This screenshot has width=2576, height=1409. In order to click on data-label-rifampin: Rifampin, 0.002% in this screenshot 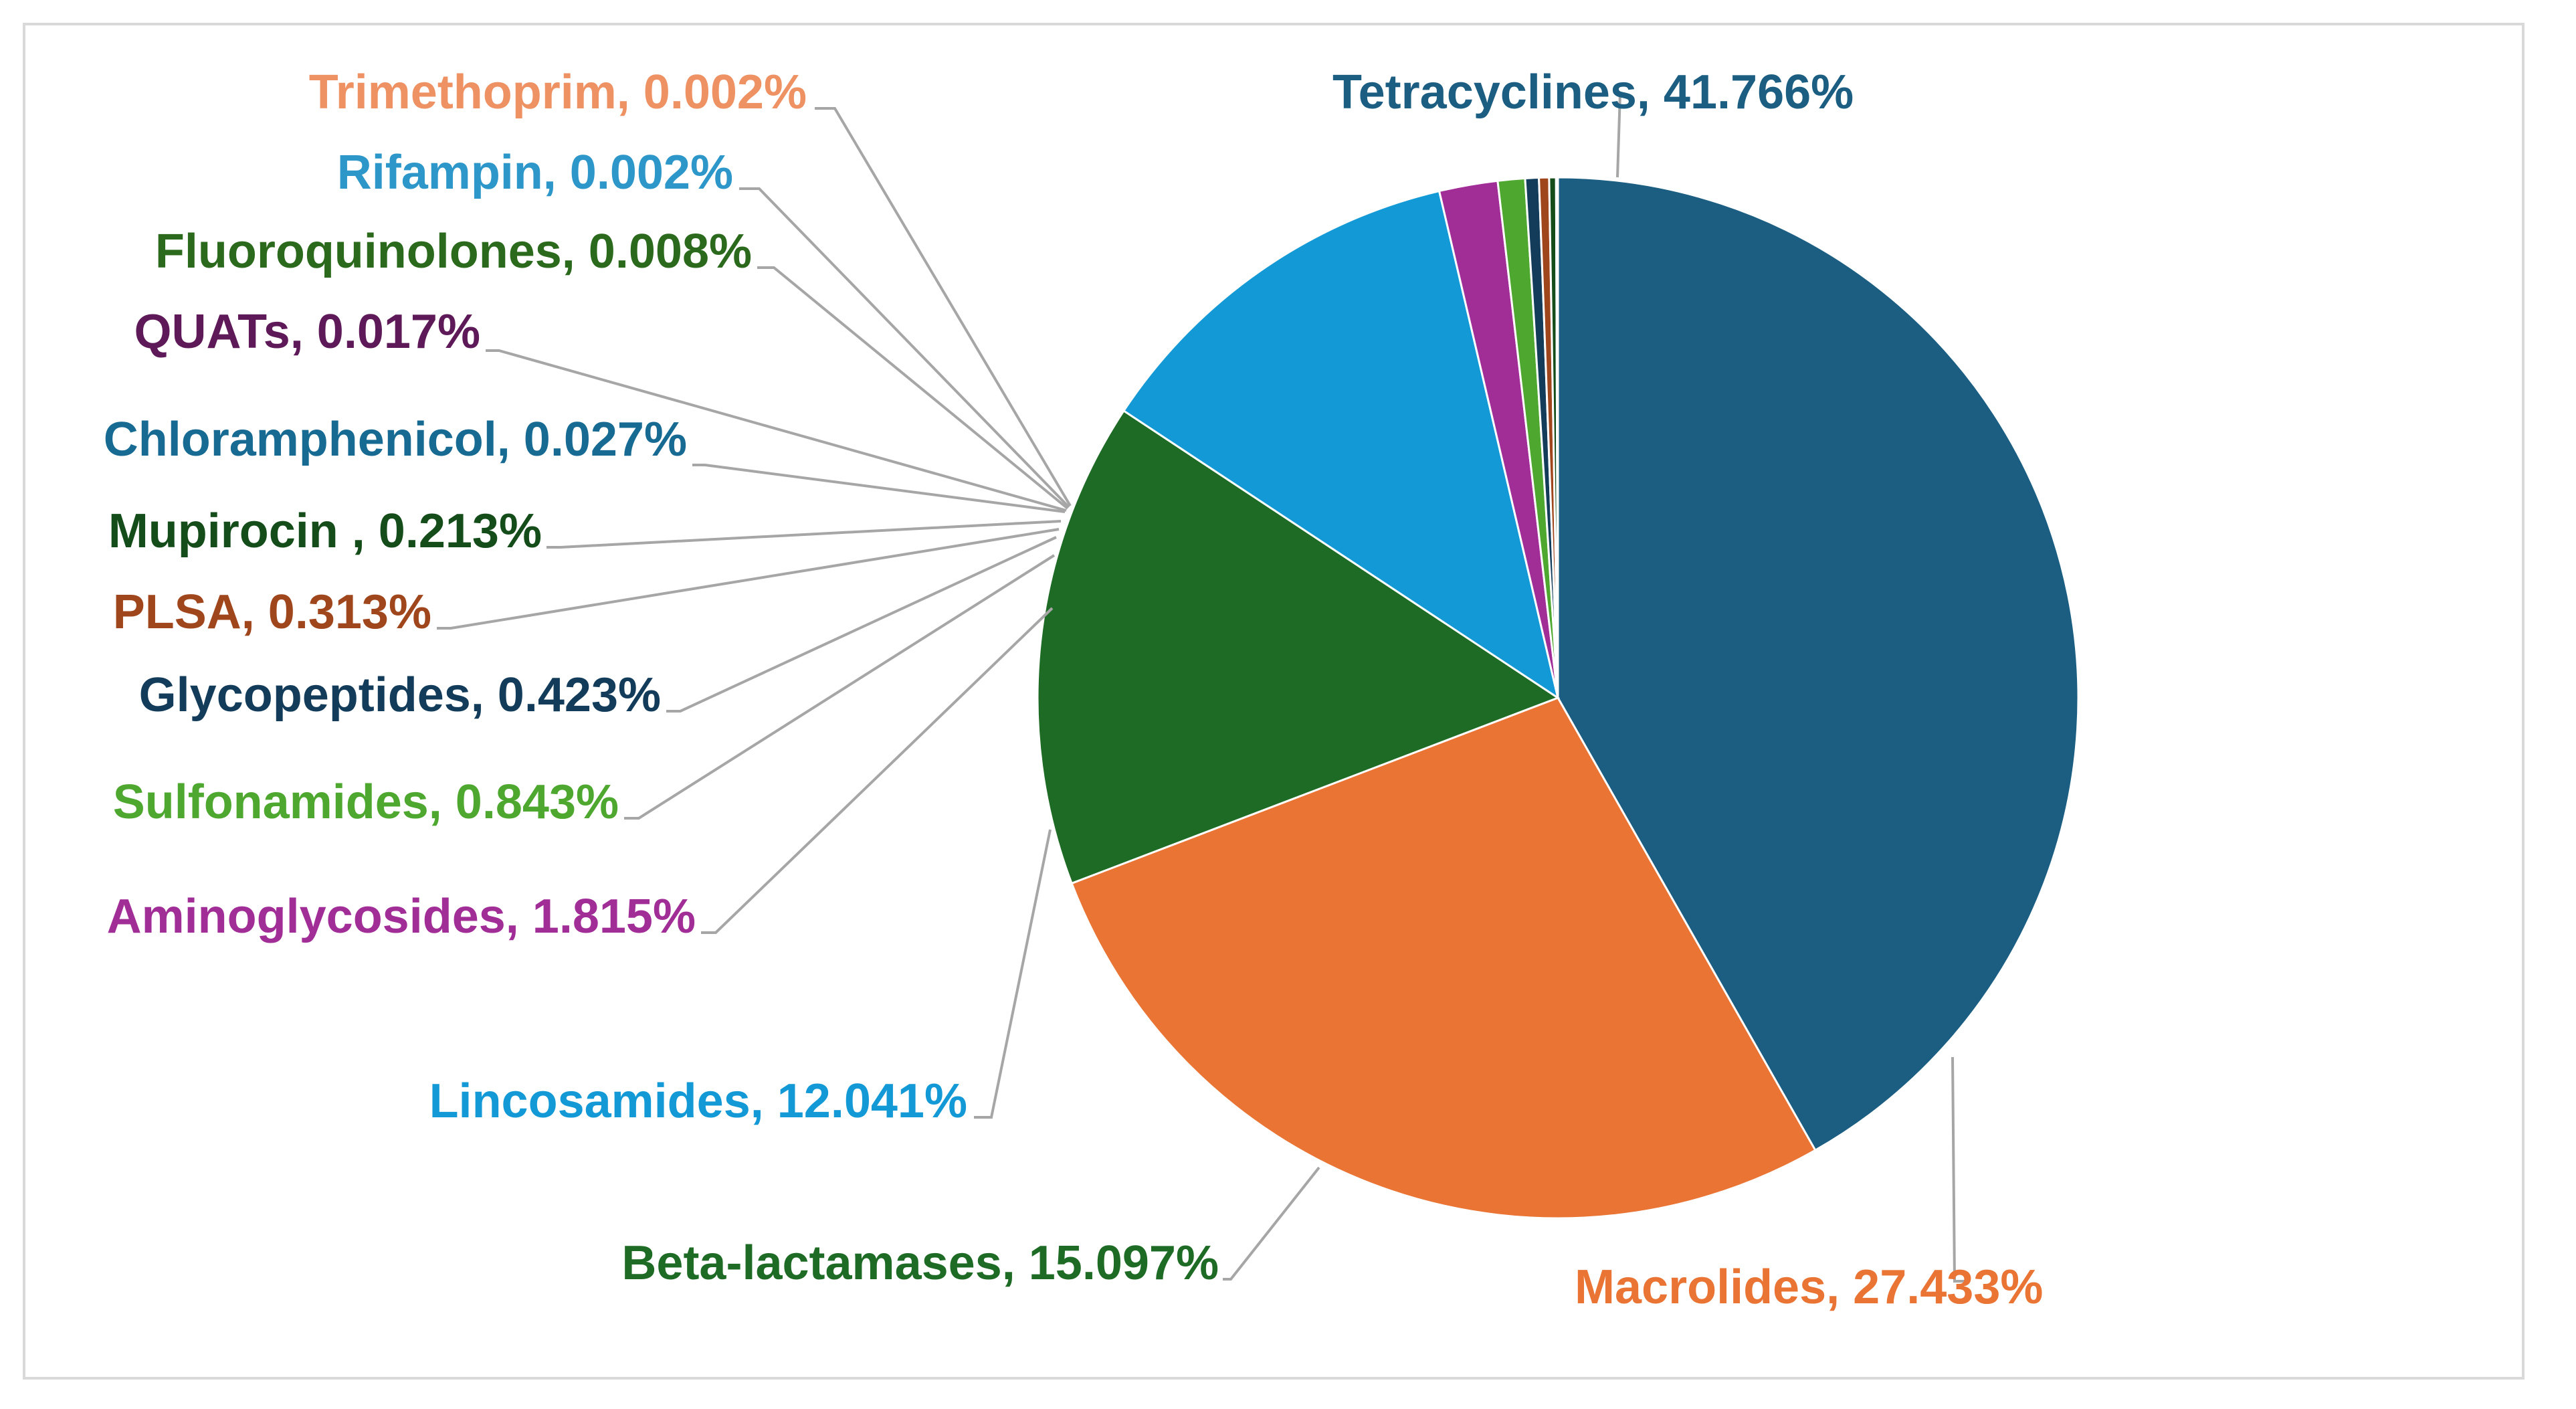, I will do `click(535, 173)`.